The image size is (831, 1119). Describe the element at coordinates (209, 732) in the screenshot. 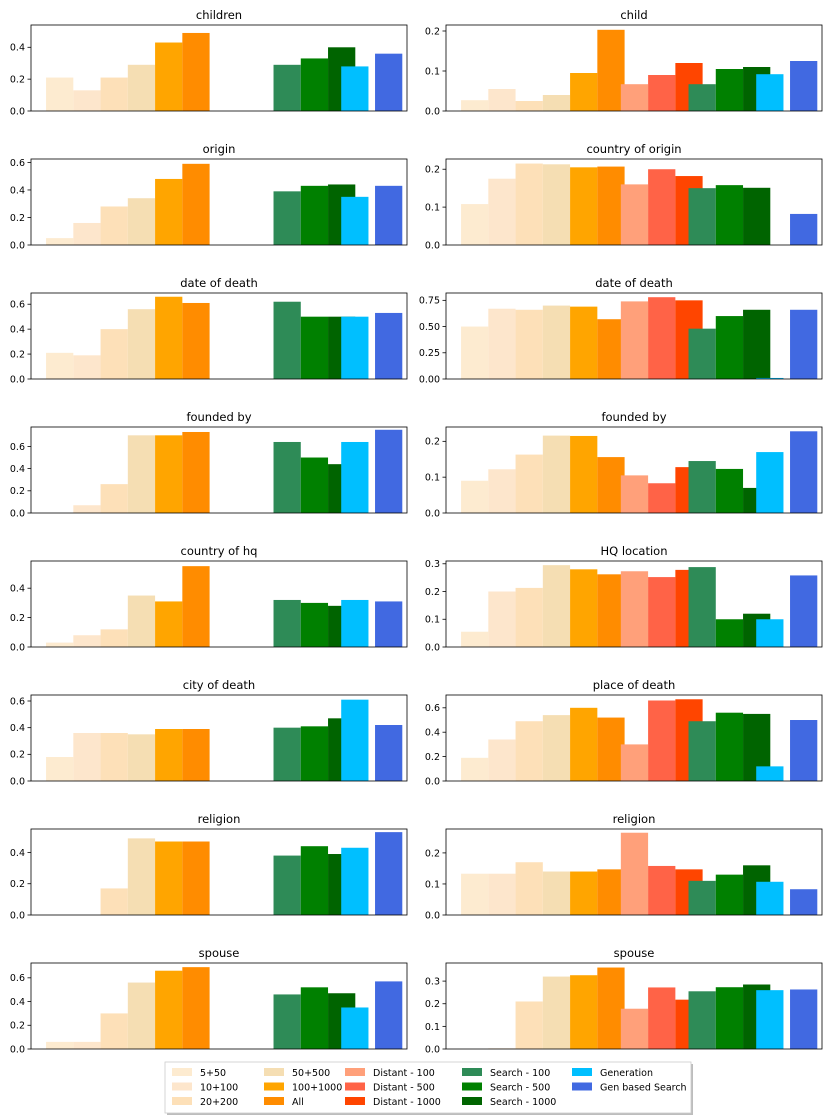

I see `chart-panel: 0.0 0.2 0.4 0.6 city of death` at that location.